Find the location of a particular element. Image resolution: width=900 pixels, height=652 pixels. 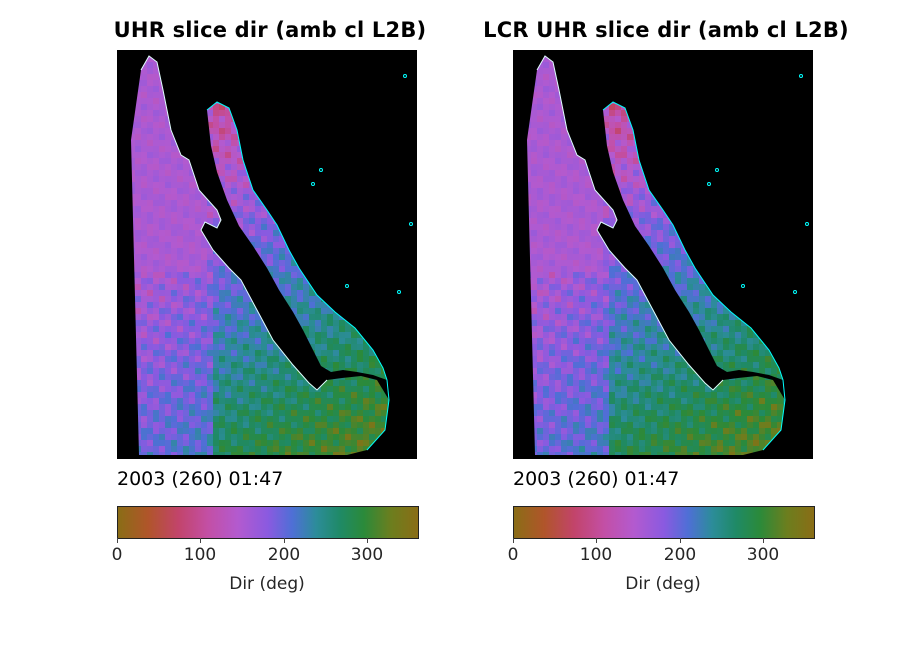

chart-title: UHR slice dir (amb cl L2B) is located at coordinates (270, 30).